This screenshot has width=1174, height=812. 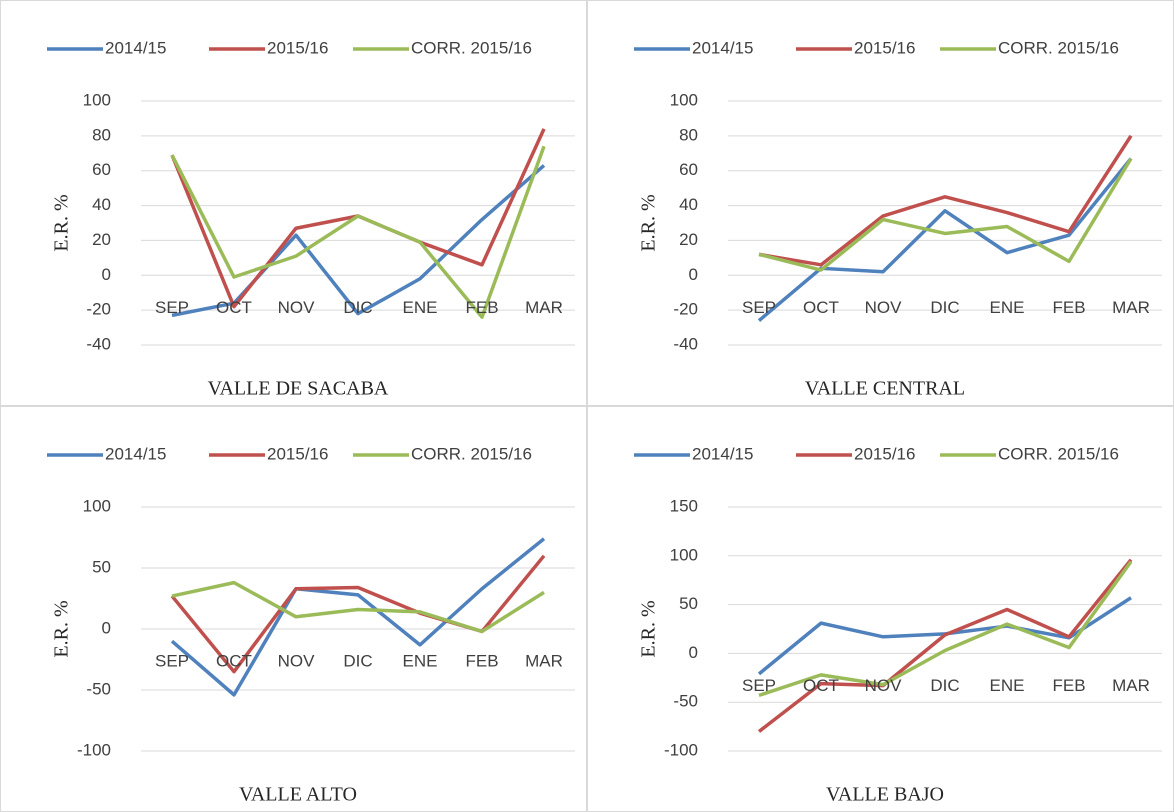 What do you see at coordinates (298, 389) in the screenshot?
I see `chart-title: VALLE DE SACABA` at bounding box center [298, 389].